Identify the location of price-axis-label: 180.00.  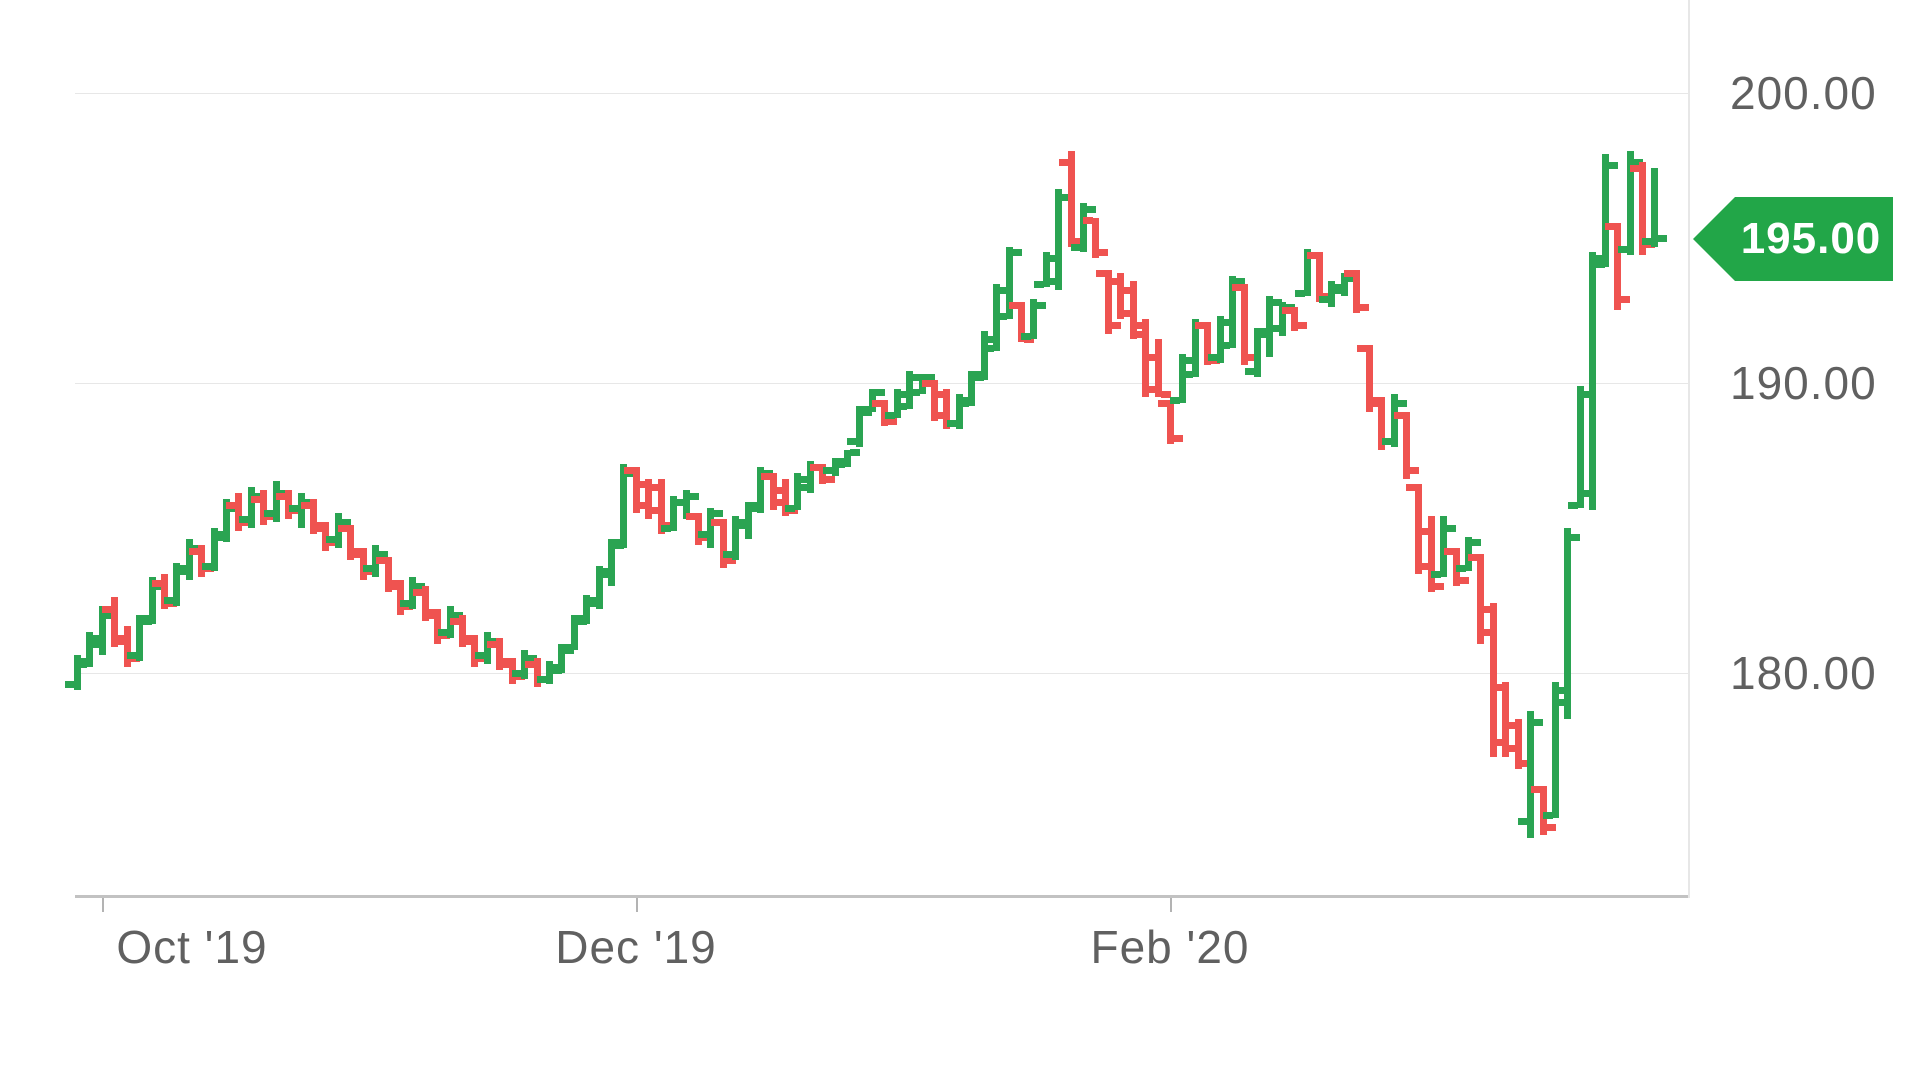
(1803, 673).